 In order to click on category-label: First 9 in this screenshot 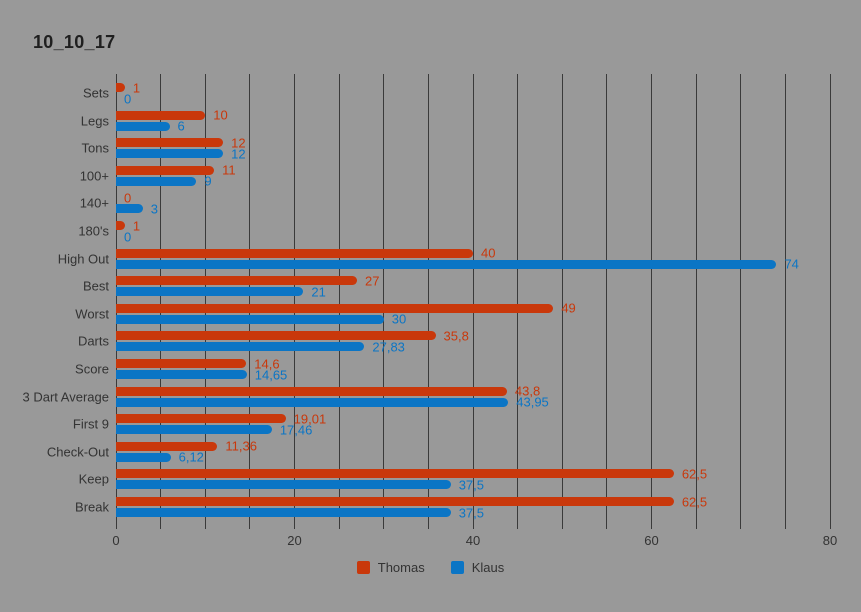, I will do `click(90, 424)`.